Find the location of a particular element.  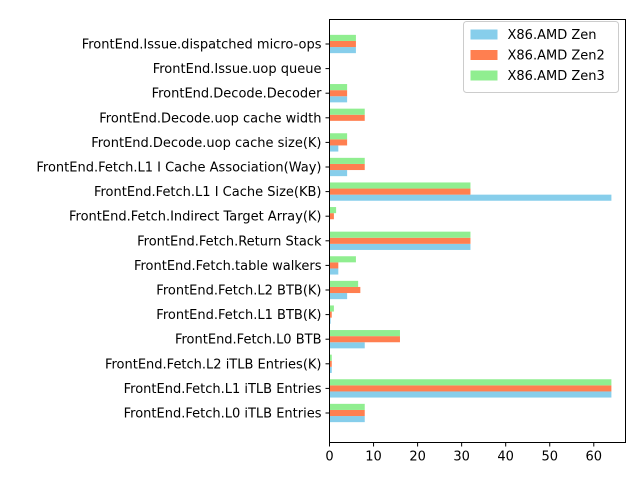

x-axis-ticks: 0 10 20 30 40 50 60 is located at coordinates (464, 453).